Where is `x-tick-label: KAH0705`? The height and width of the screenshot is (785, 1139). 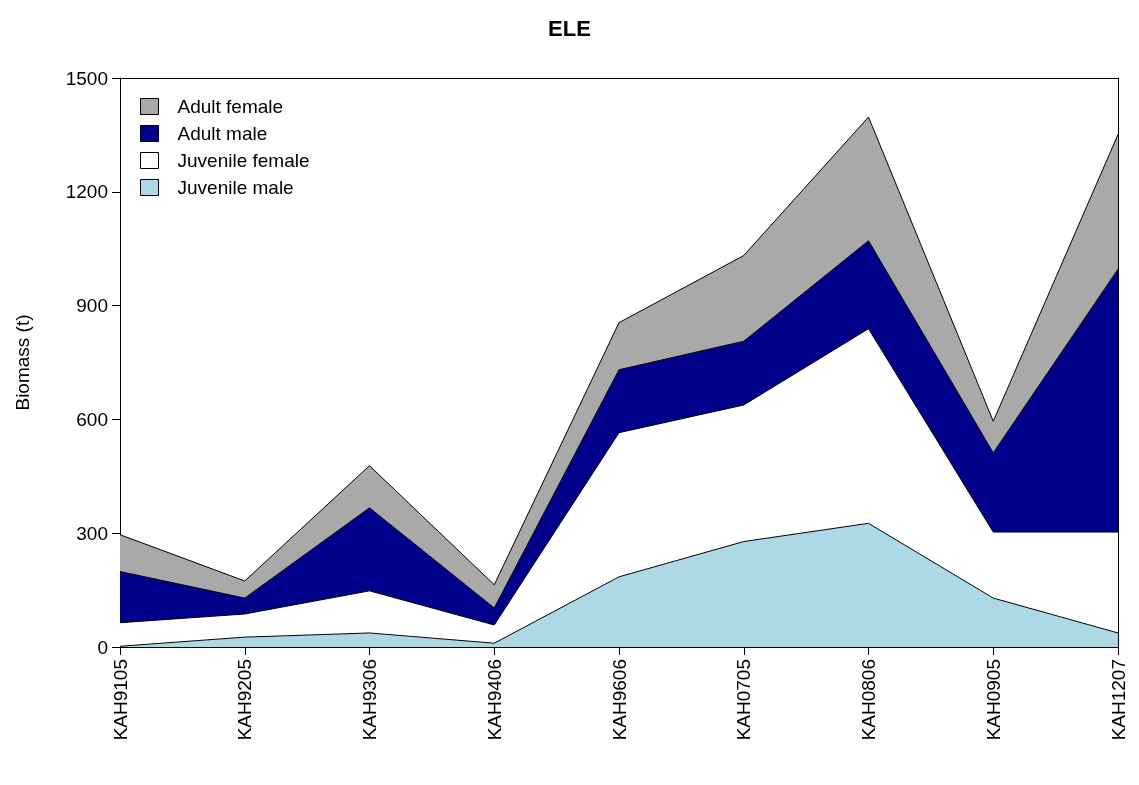
x-tick-label: KAH0705 is located at coordinates (744, 700).